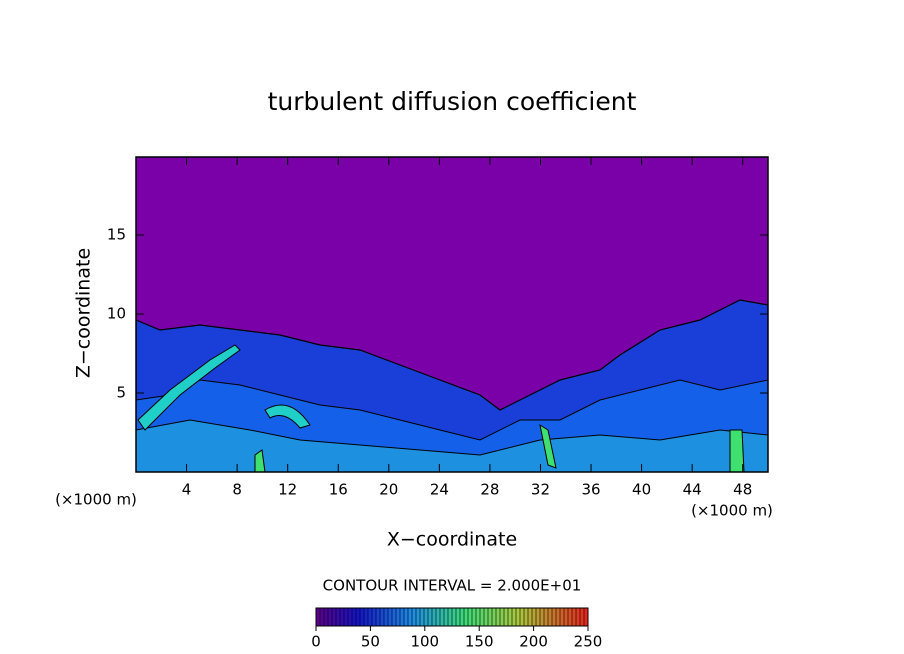  What do you see at coordinates (116, 314) in the screenshot?
I see `y-tick-label: 10` at bounding box center [116, 314].